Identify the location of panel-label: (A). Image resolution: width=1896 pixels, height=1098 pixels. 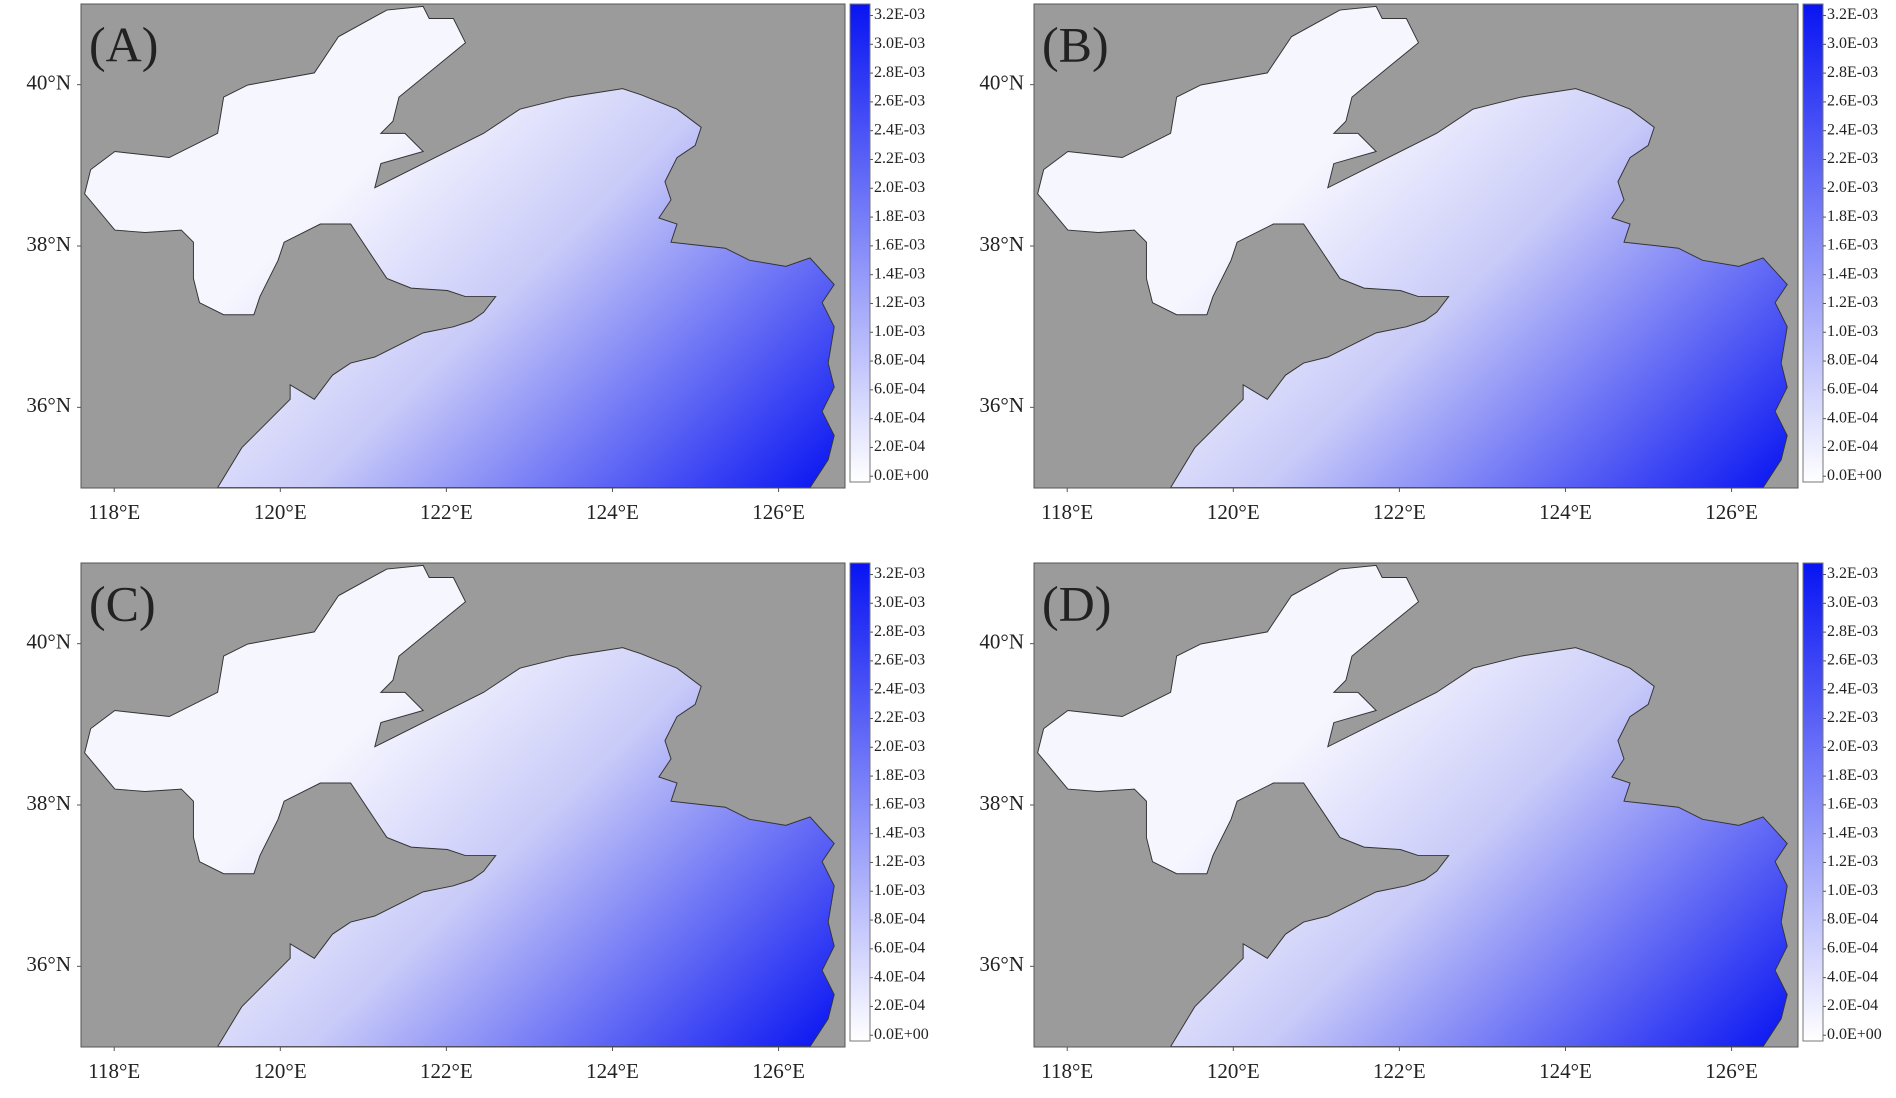
(123, 44).